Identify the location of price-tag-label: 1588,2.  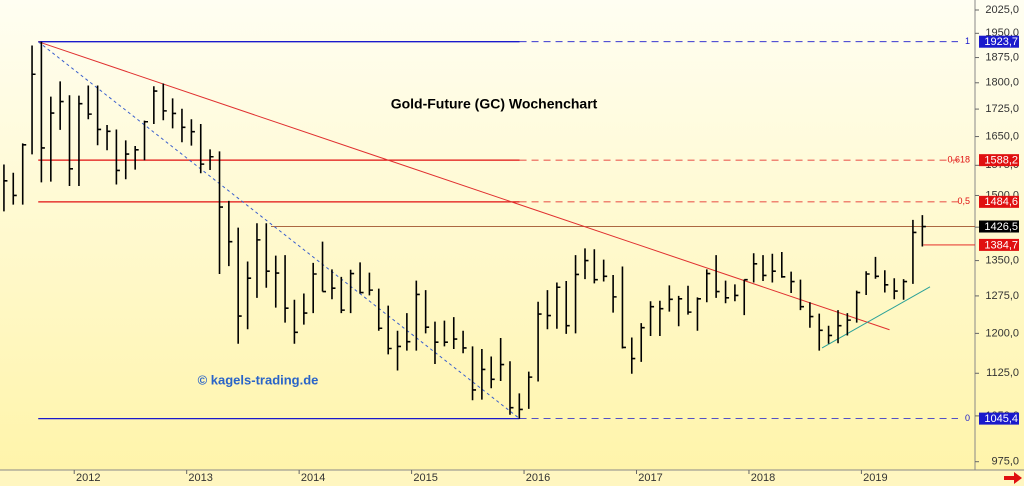
(1001, 161).